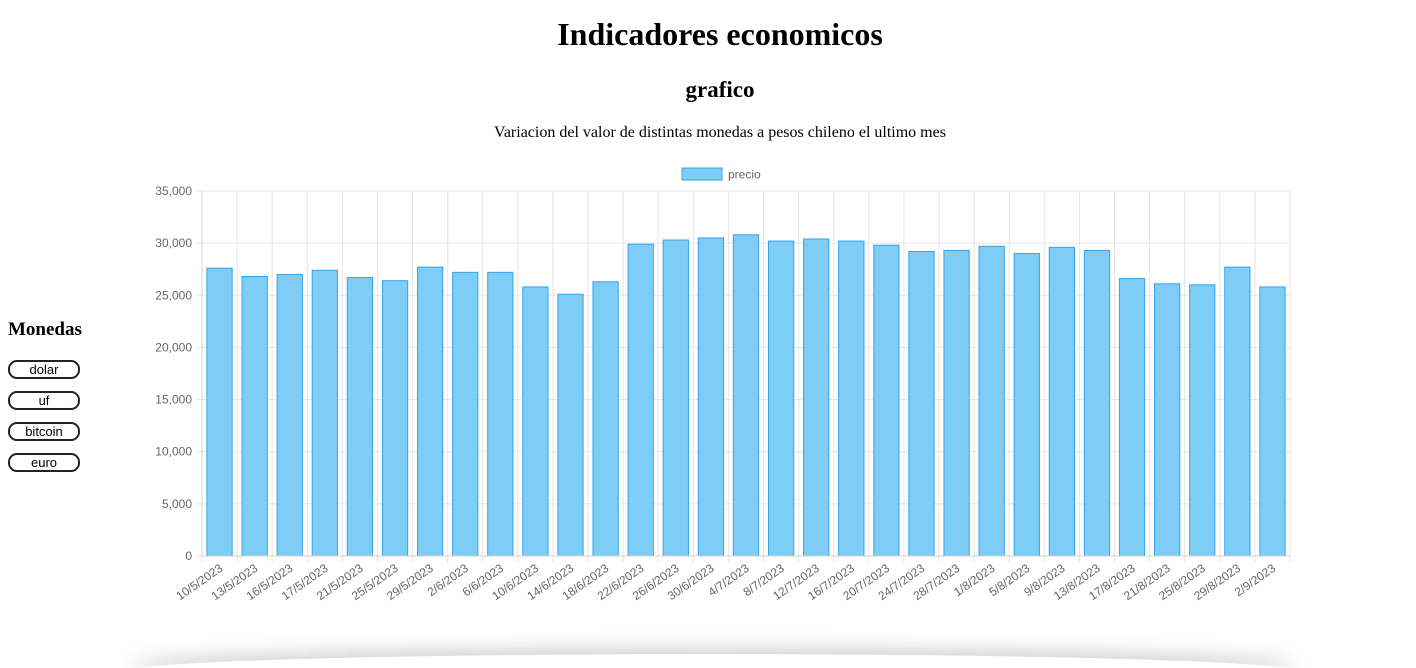  I want to click on y-tick-label: 30,000, so click(173, 243).